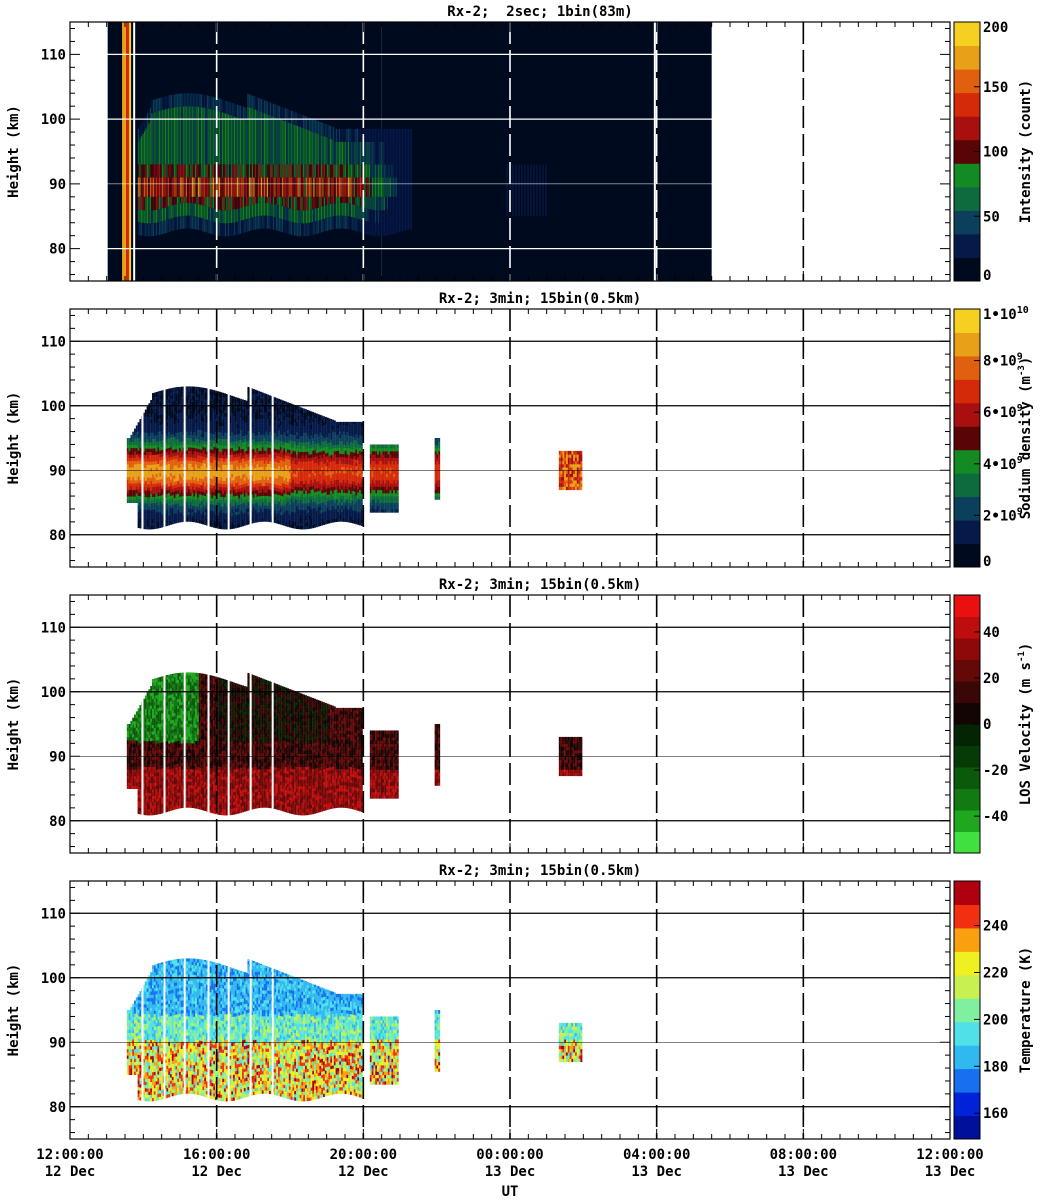 This screenshot has height=1200, width=1062. I want to click on colorbar-tick-label: 100, so click(995, 153).